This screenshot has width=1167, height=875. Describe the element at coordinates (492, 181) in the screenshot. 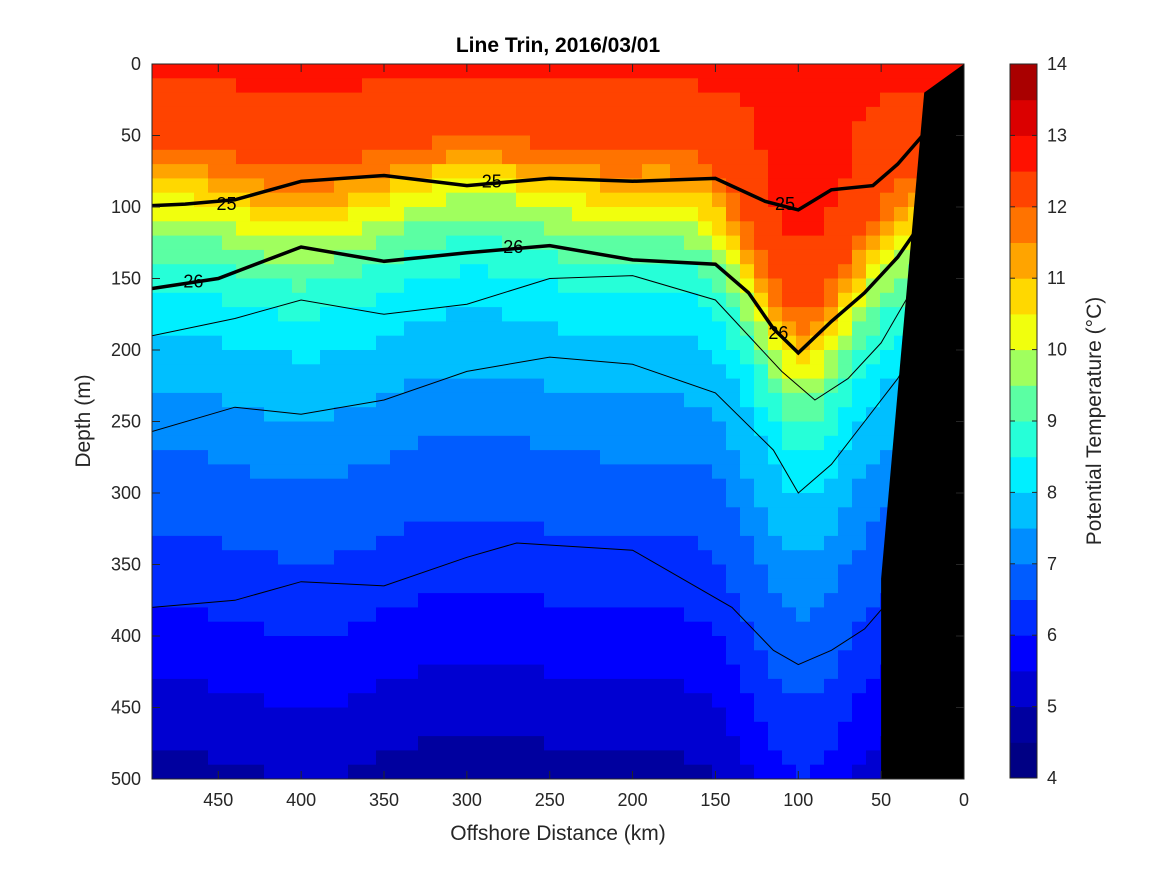

I see `contour-label: 25` at that location.